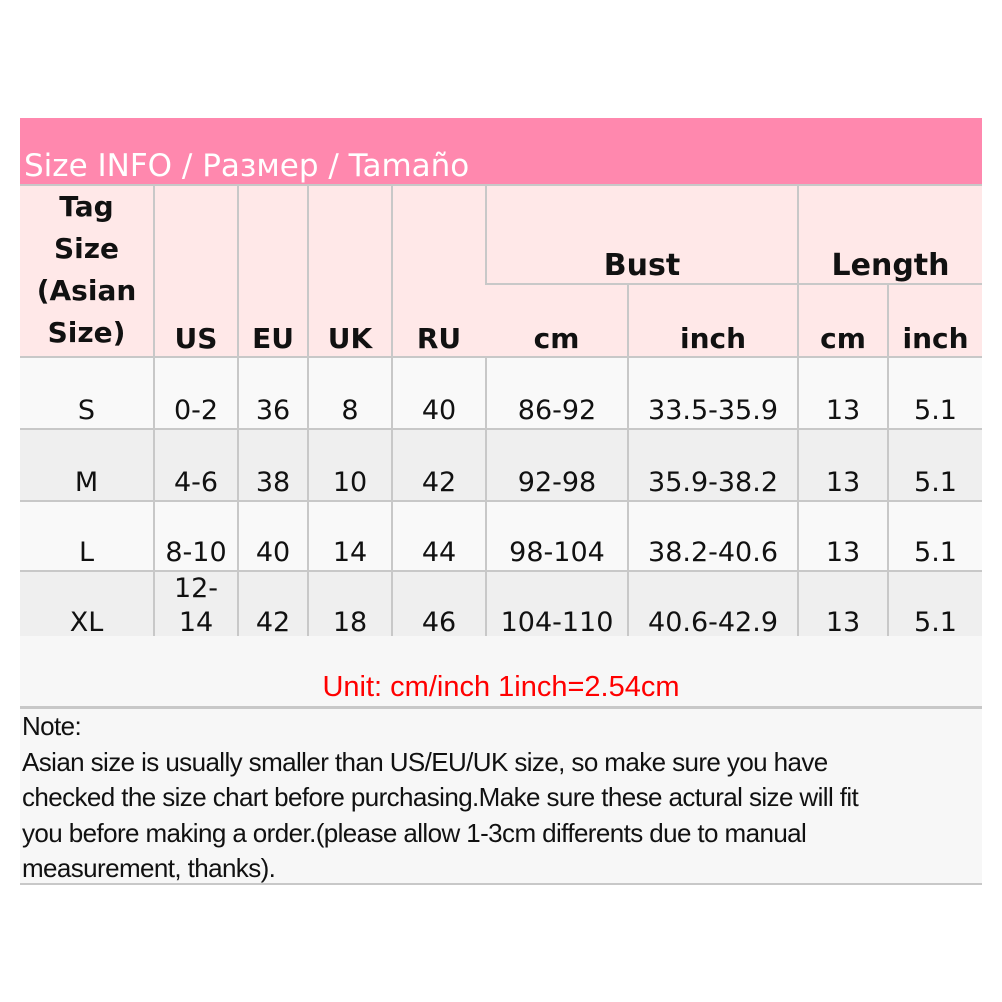  Describe the element at coordinates (556, 465) in the screenshot. I see `cell-bust-cm: 92-98` at that location.